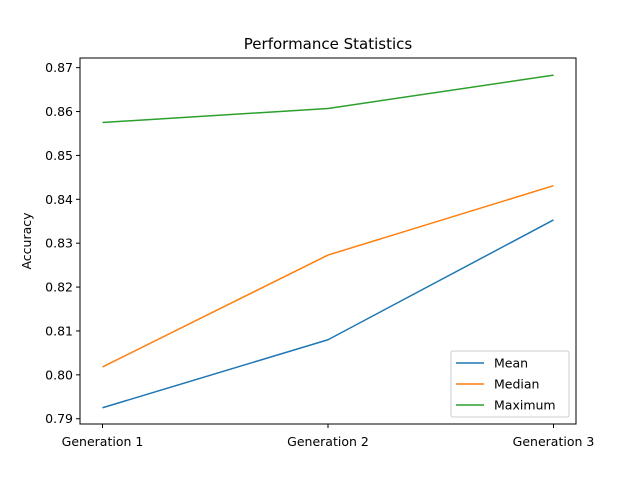  I want to click on y-axis: 0.79 0.80 0.81 0.82 0.83 0.84 0.85 0.86 0.87, so click(62, 243).